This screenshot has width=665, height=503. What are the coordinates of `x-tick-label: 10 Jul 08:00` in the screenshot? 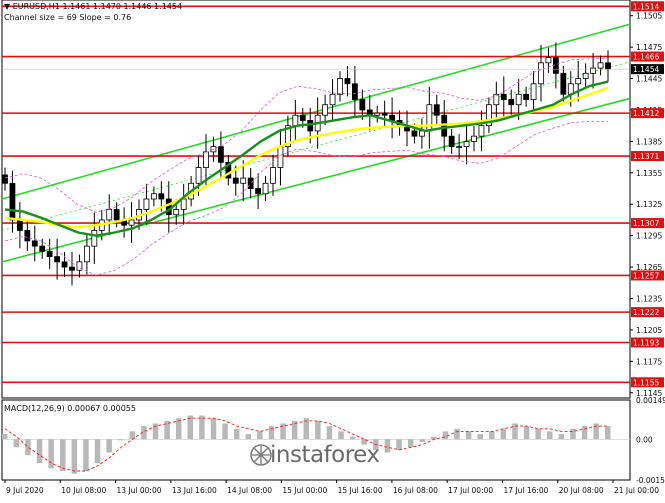 It's located at (83, 490).